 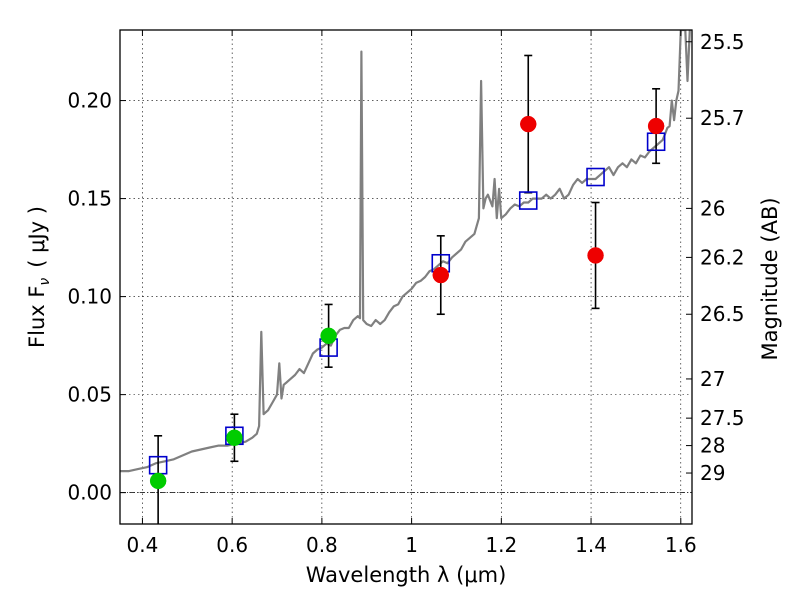 What do you see at coordinates (501, 545) in the screenshot?
I see `x-tick-label: 1.2` at bounding box center [501, 545].